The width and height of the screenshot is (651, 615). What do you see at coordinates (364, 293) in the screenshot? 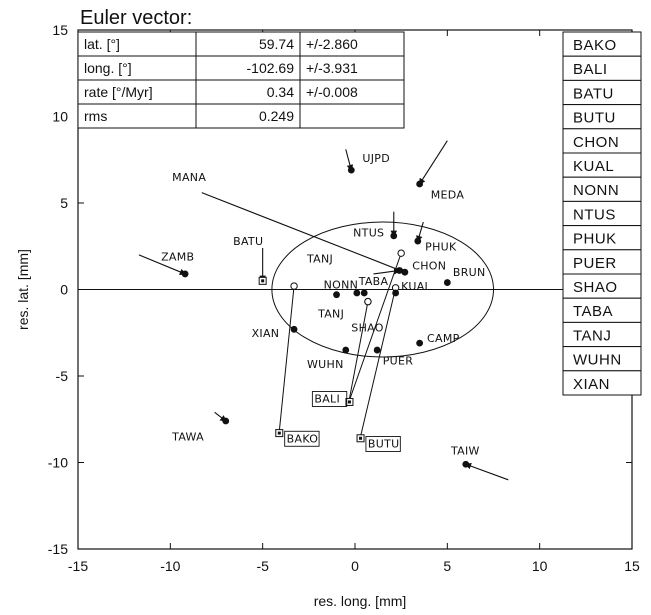
I see `station-point-taba` at bounding box center [364, 293].